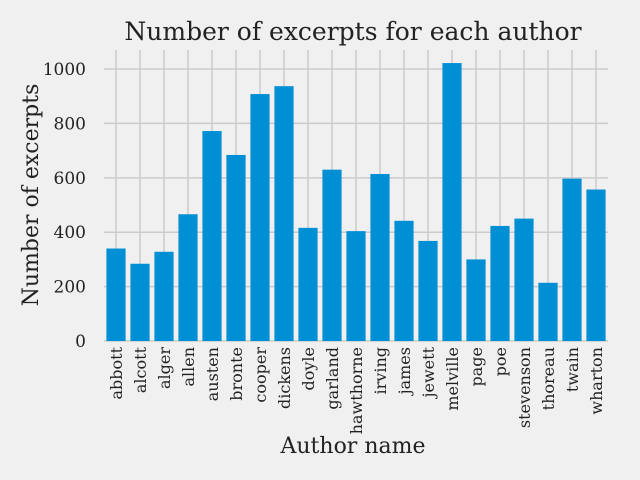  Describe the element at coordinates (308, 284) in the screenshot. I see `bar-doyle` at that location.